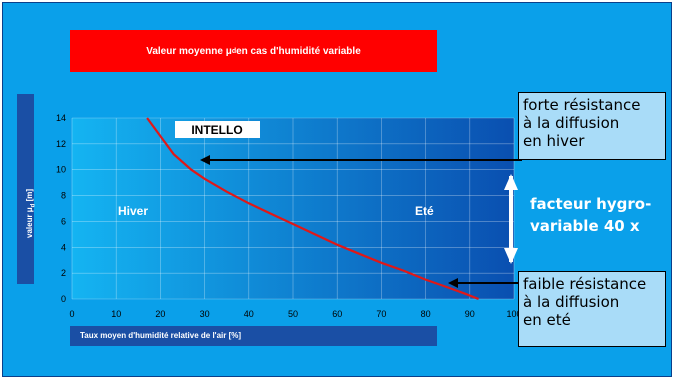  I want to click on x-tick-label: 80, so click(426, 314).